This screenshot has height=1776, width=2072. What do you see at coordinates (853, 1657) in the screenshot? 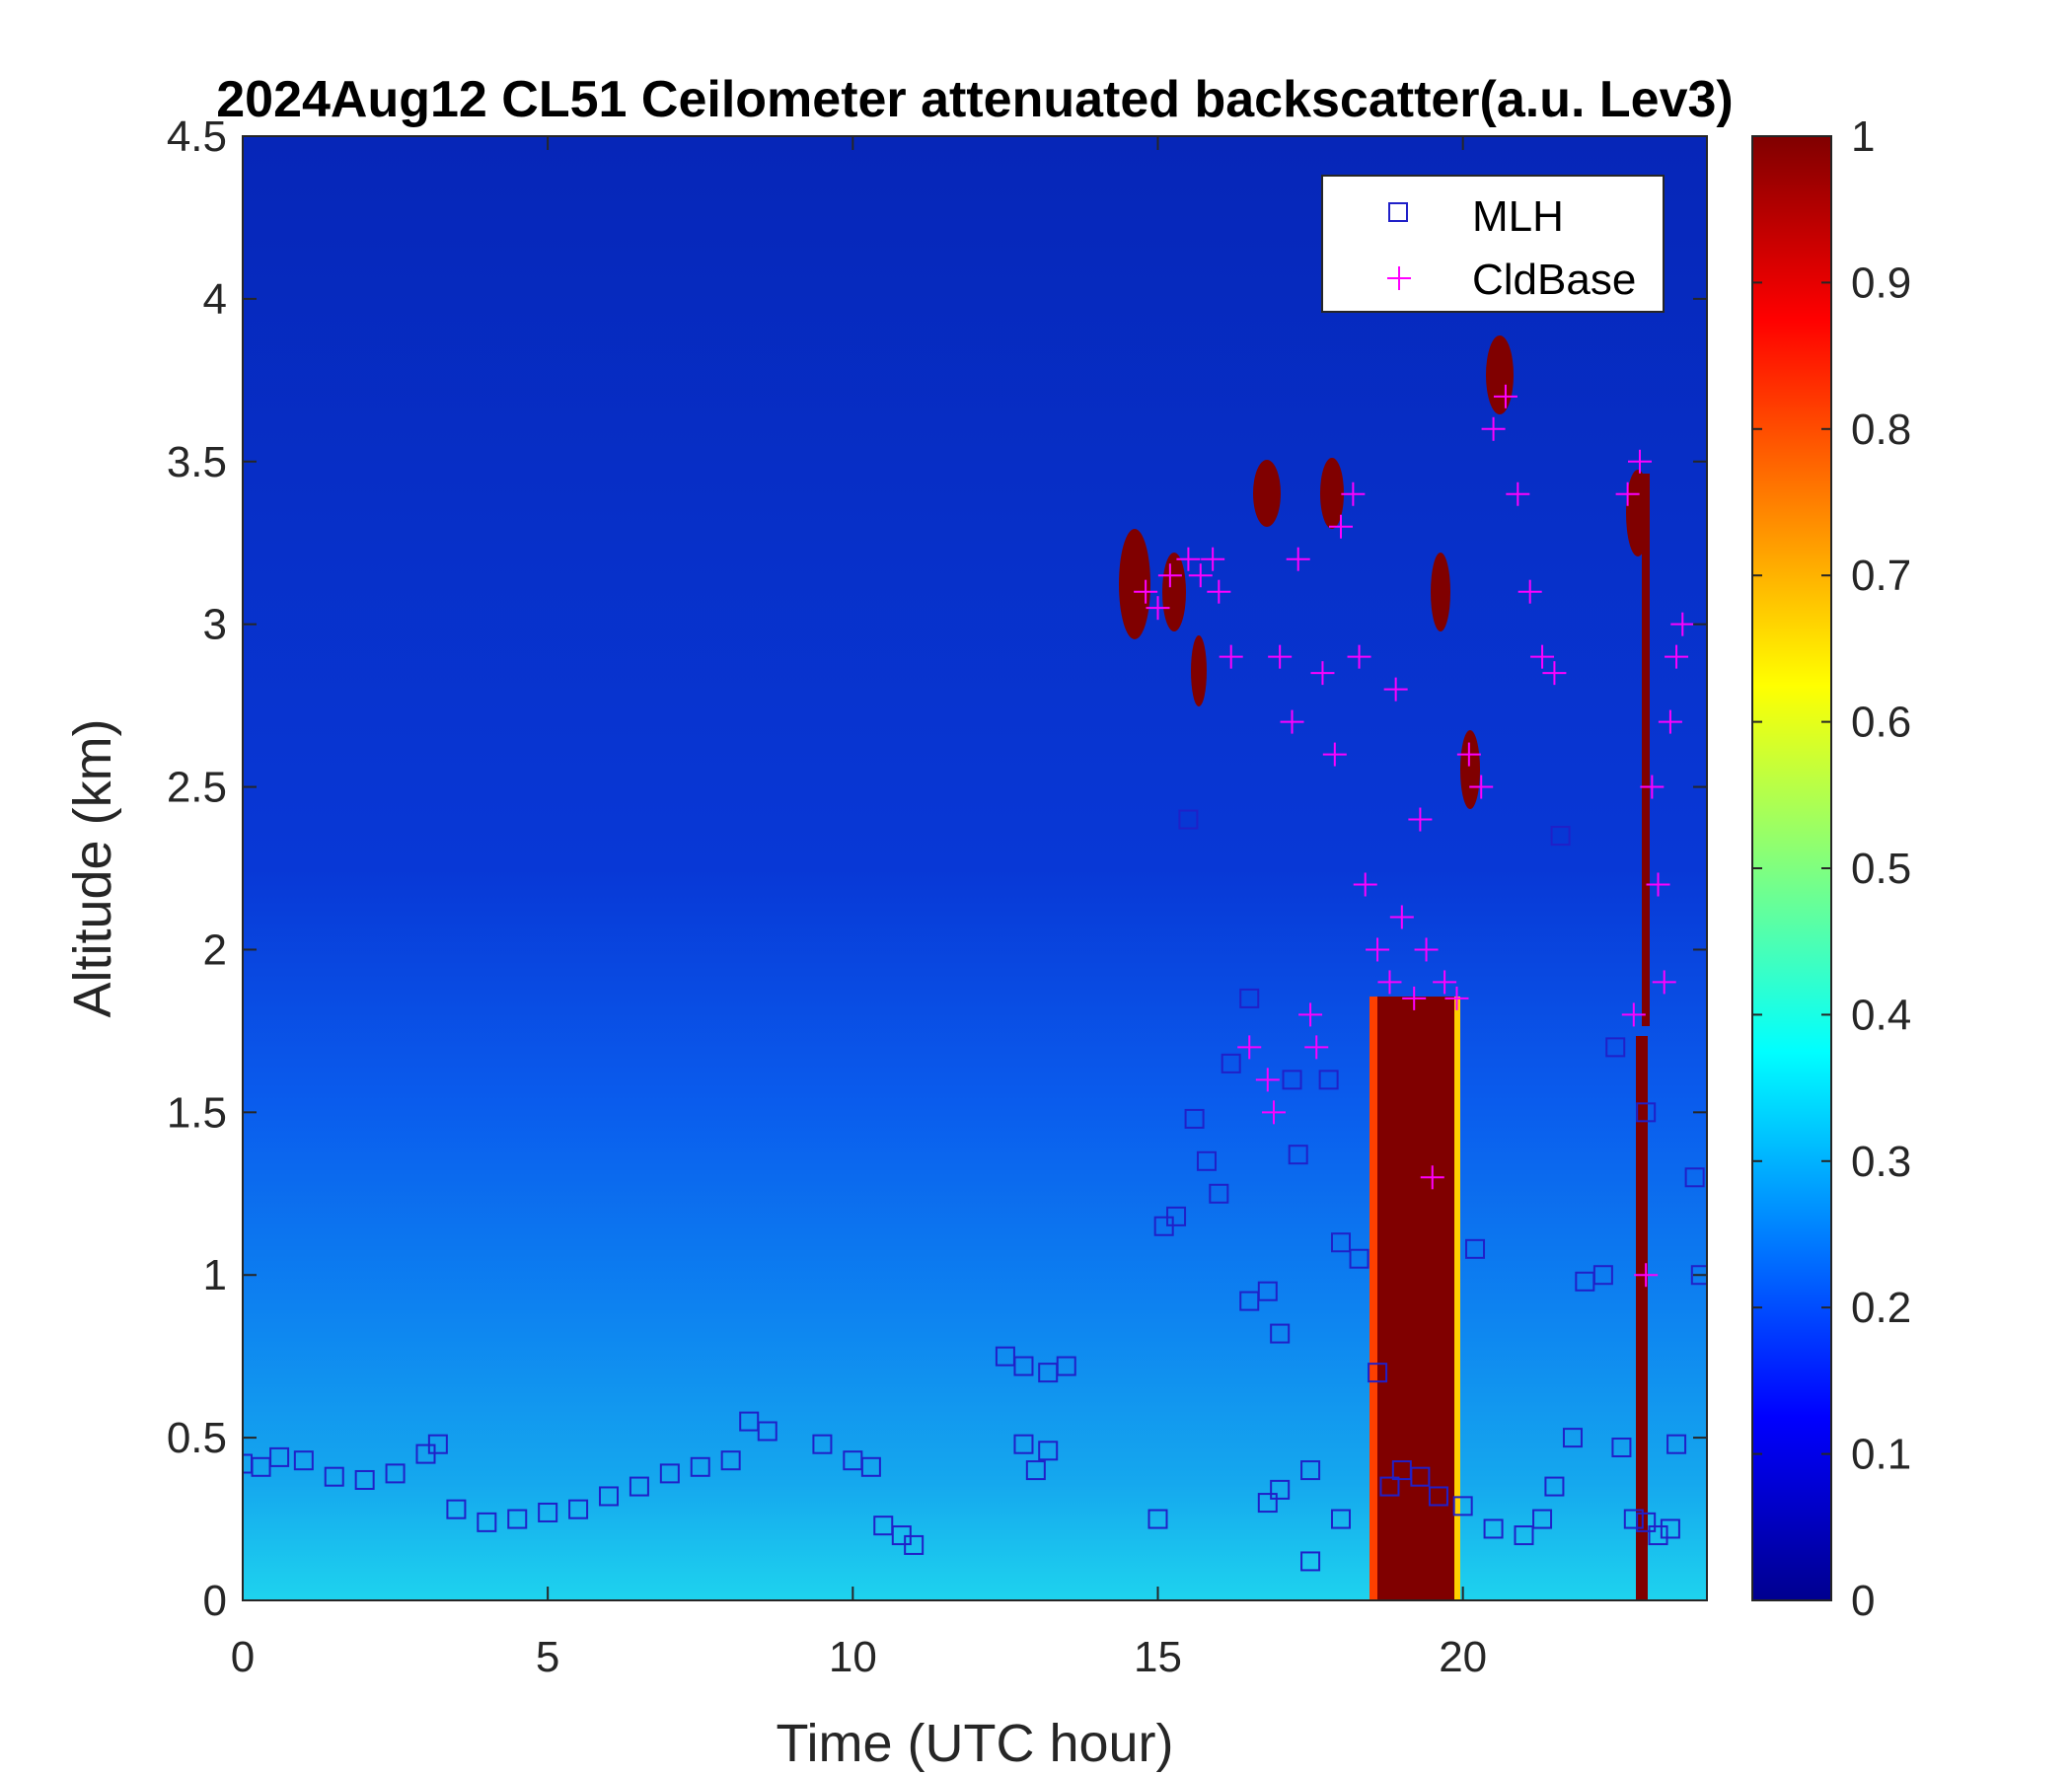
I see `x-tick-label: 10` at bounding box center [853, 1657].